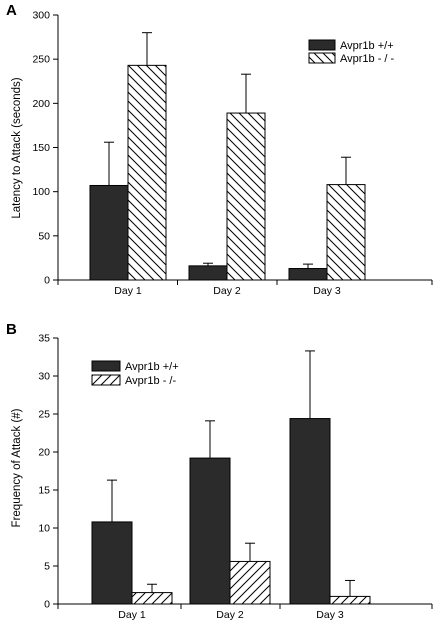 The width and height of the screenshot is (443, 621). I want to click on y-tick-label: 30, so click(44, 377).